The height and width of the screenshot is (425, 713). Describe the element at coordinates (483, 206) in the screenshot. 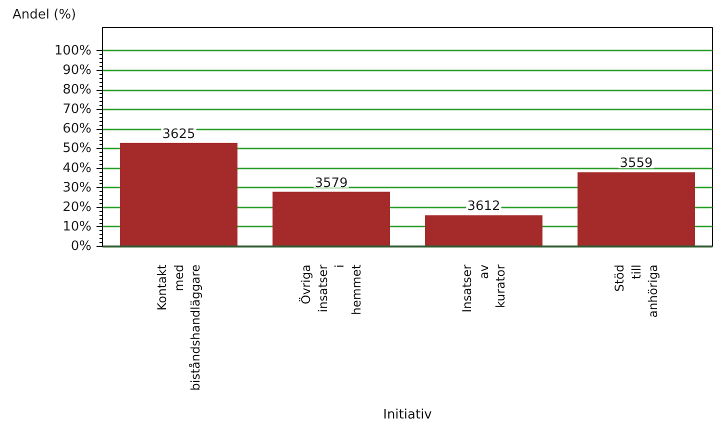

I see `annotation: 3612` at that location.